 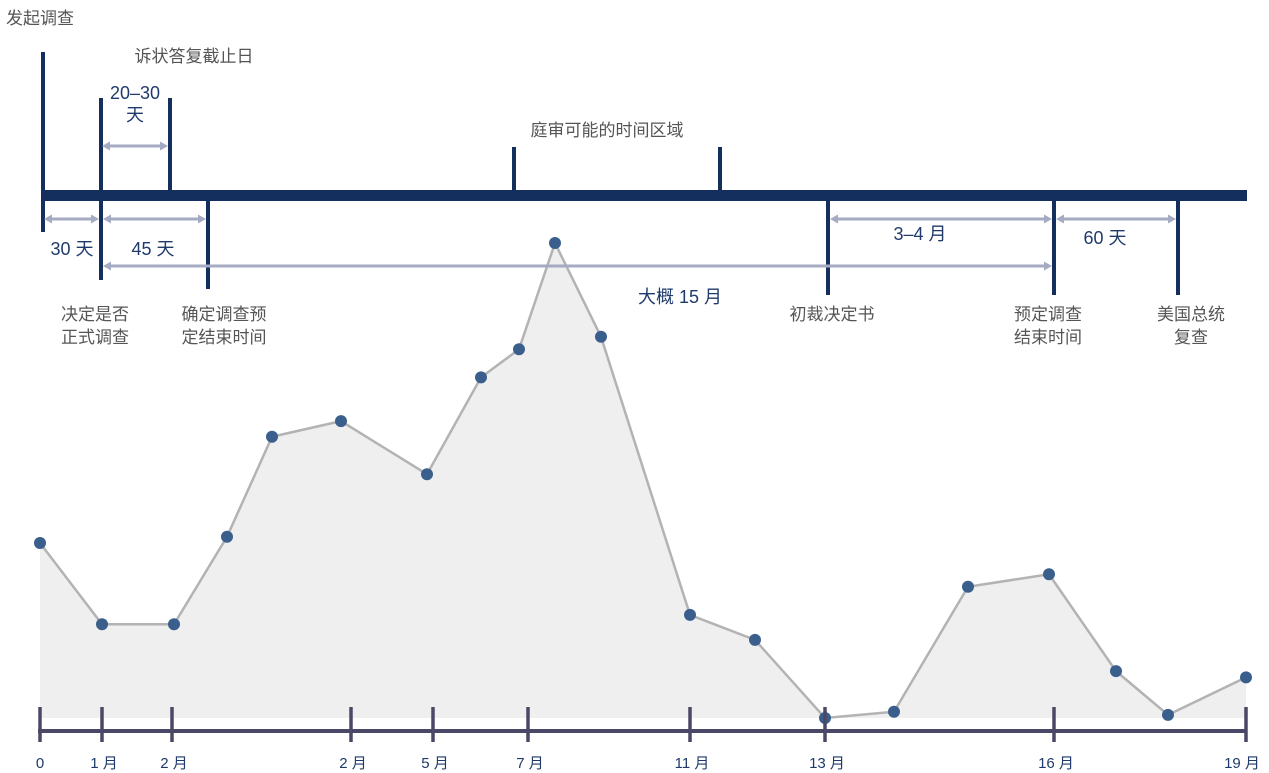 I want to click on hearing-window-label: 庭审可能的时间区域, so click(x=607, y=130).